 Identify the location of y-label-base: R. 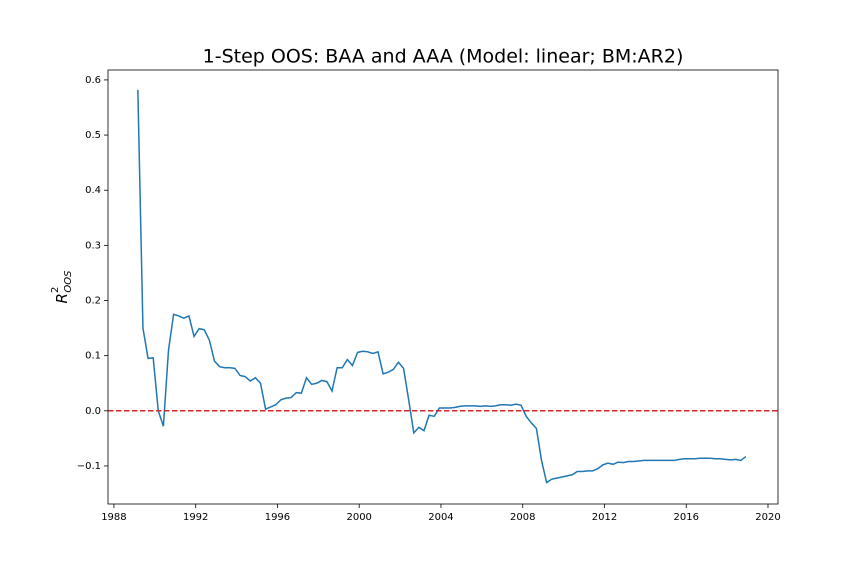
(62, 298).